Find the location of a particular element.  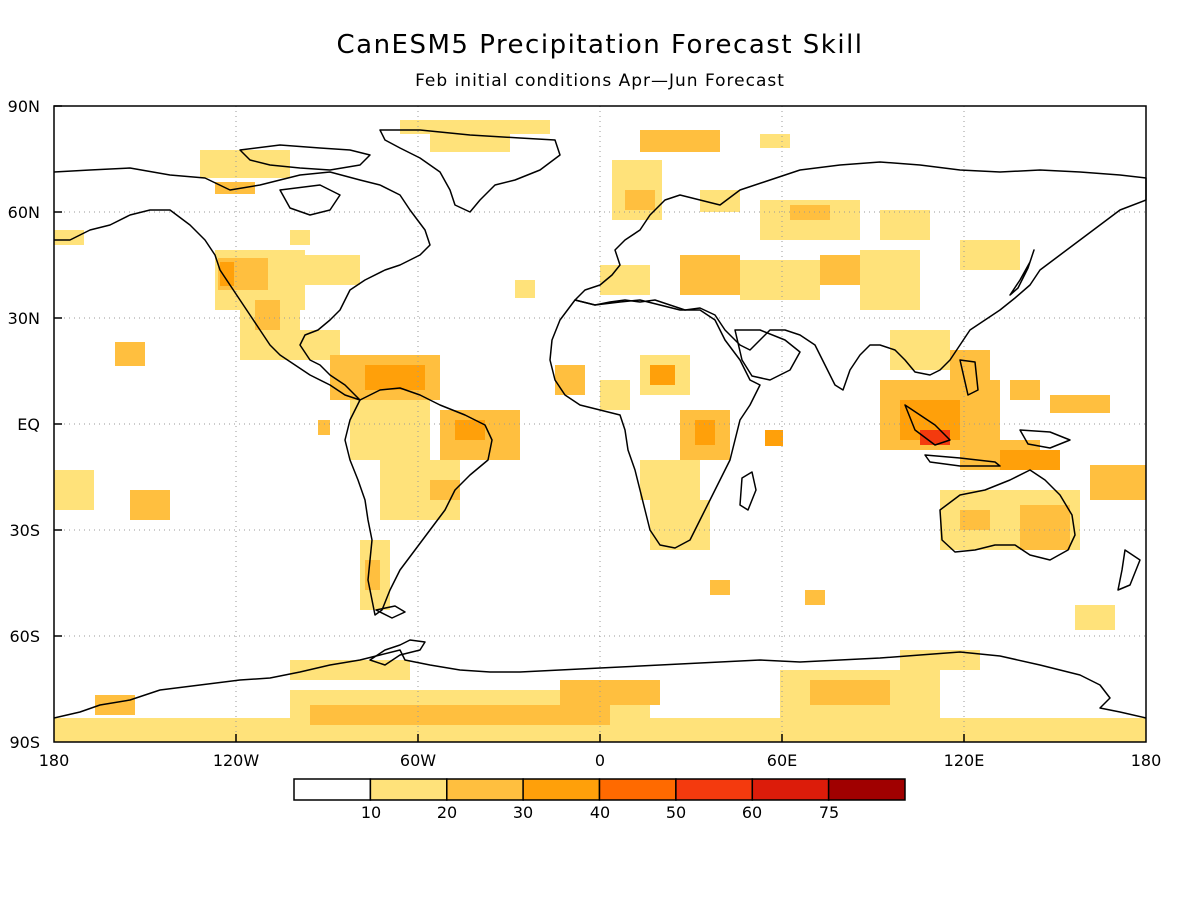

legend-tick-label: 10 is located at coordinates (371, 812).